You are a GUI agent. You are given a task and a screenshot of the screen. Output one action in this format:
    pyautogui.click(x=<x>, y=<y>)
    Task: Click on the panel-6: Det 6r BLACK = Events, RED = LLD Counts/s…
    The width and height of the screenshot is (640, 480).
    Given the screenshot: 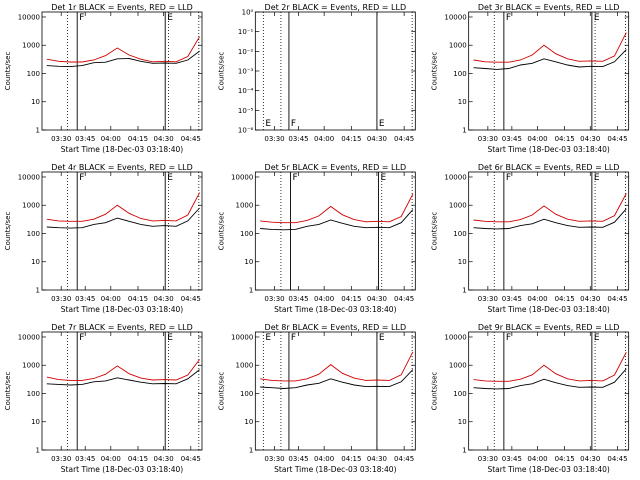 What is the action you would take?
    pyautogui.click(x=530, y=238)
    